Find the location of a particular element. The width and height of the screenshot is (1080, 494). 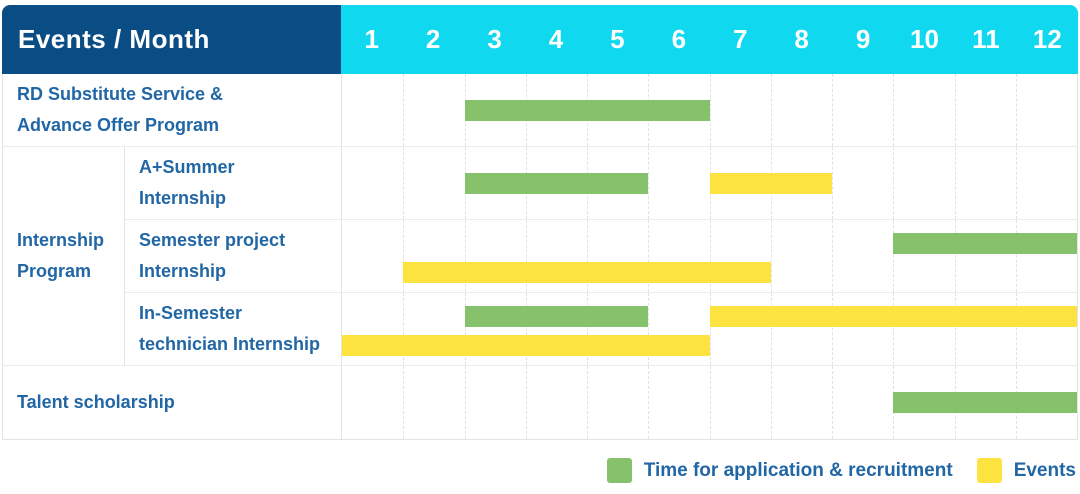

legend-label-events: Events is located at coordinates (1044, 470).